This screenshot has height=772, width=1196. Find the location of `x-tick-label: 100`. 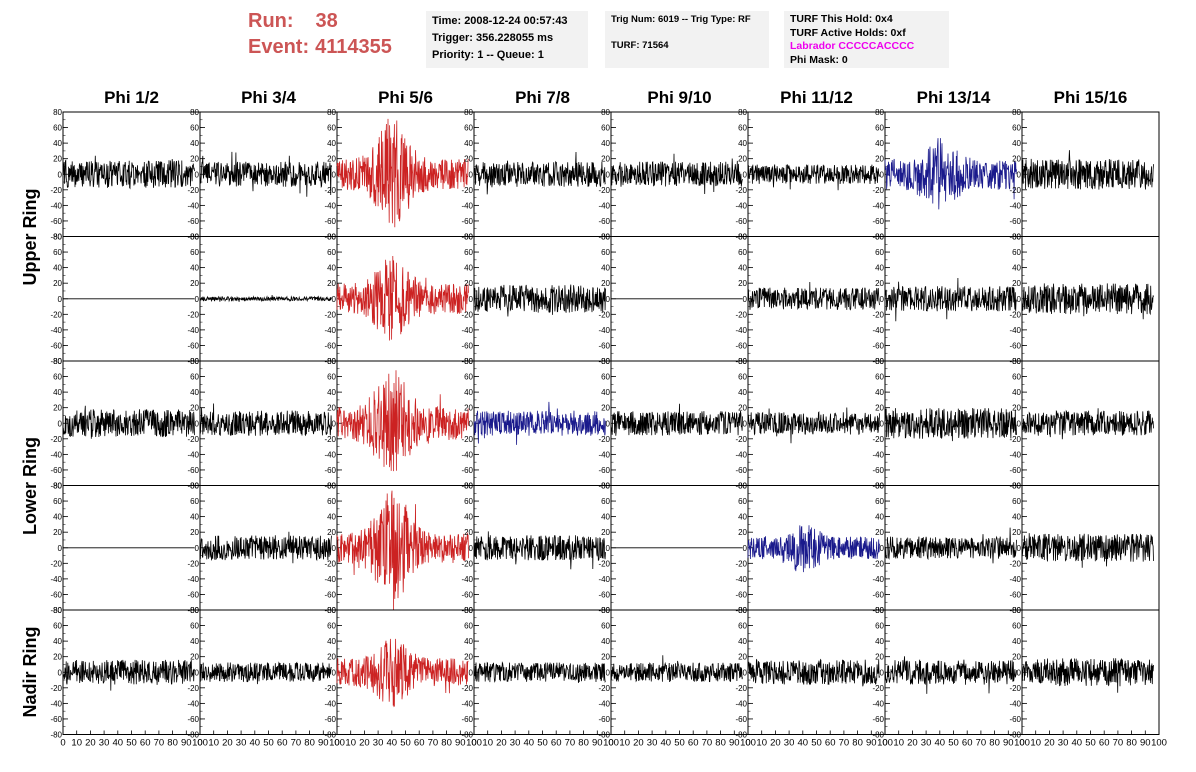

x-tick-label: 100 is located at coordinates (337, 743).